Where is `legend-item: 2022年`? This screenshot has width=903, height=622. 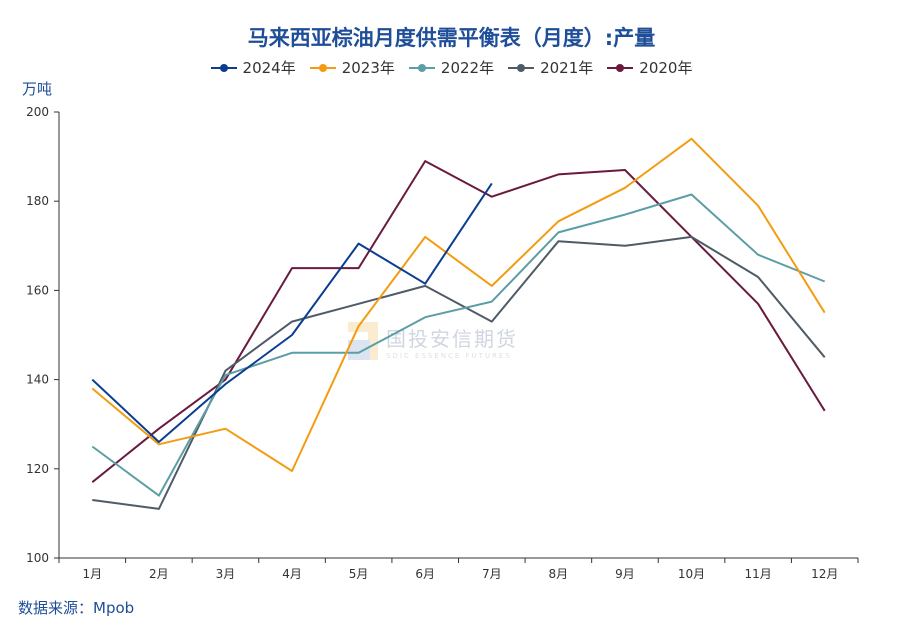 legend-item: 2022年 is located at coordinates (451, 67).